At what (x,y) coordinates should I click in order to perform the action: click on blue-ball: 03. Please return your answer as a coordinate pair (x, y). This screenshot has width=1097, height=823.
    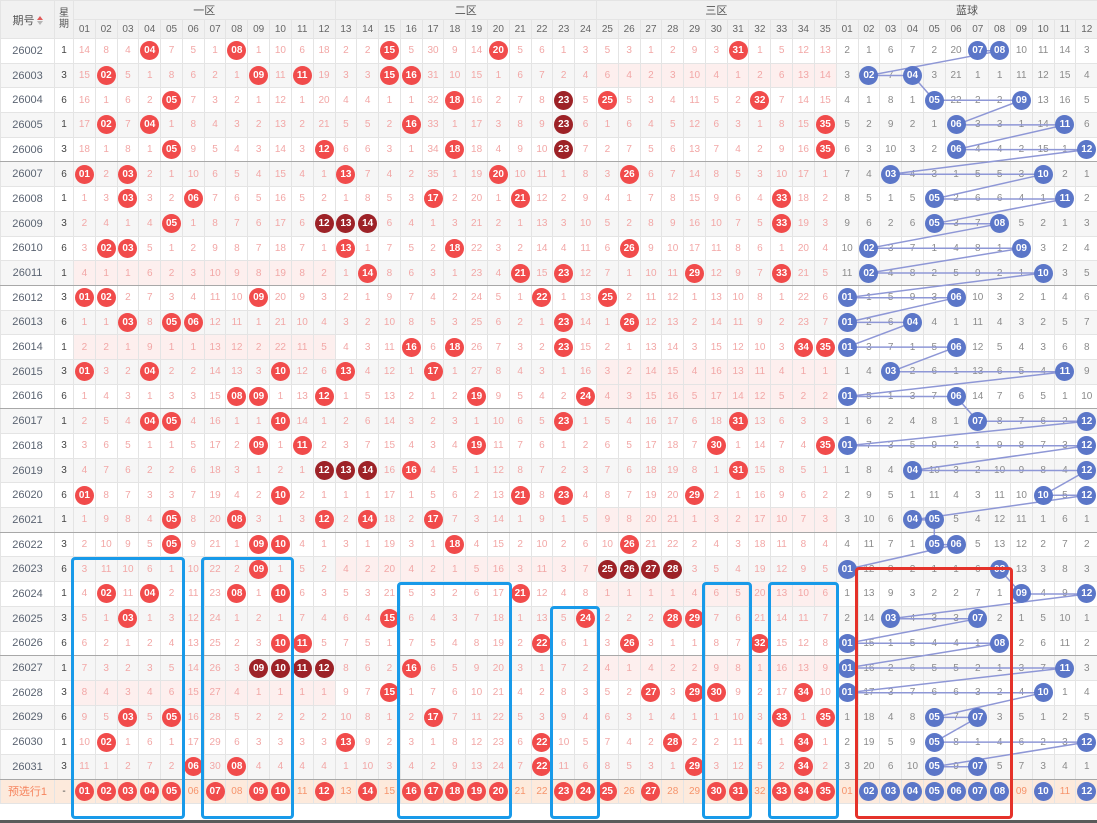
    Looking at the image, I should click on (891, 791).